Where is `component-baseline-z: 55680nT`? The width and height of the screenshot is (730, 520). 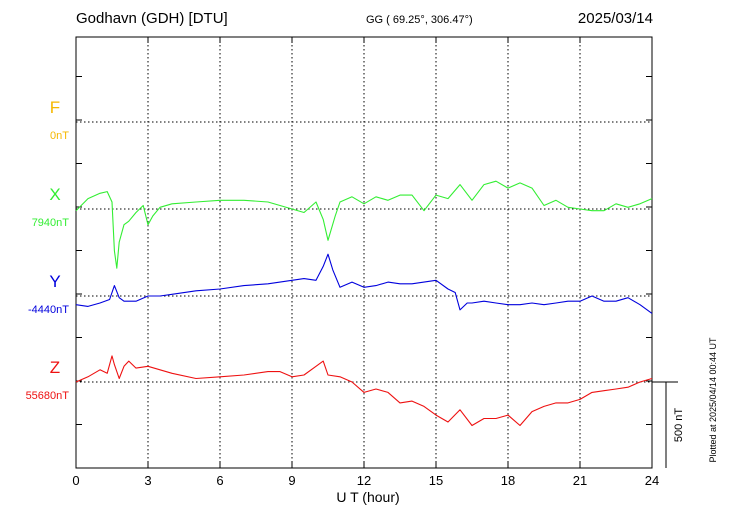 component-baseline-z: 55680nT is located at coordinates (48, 396).